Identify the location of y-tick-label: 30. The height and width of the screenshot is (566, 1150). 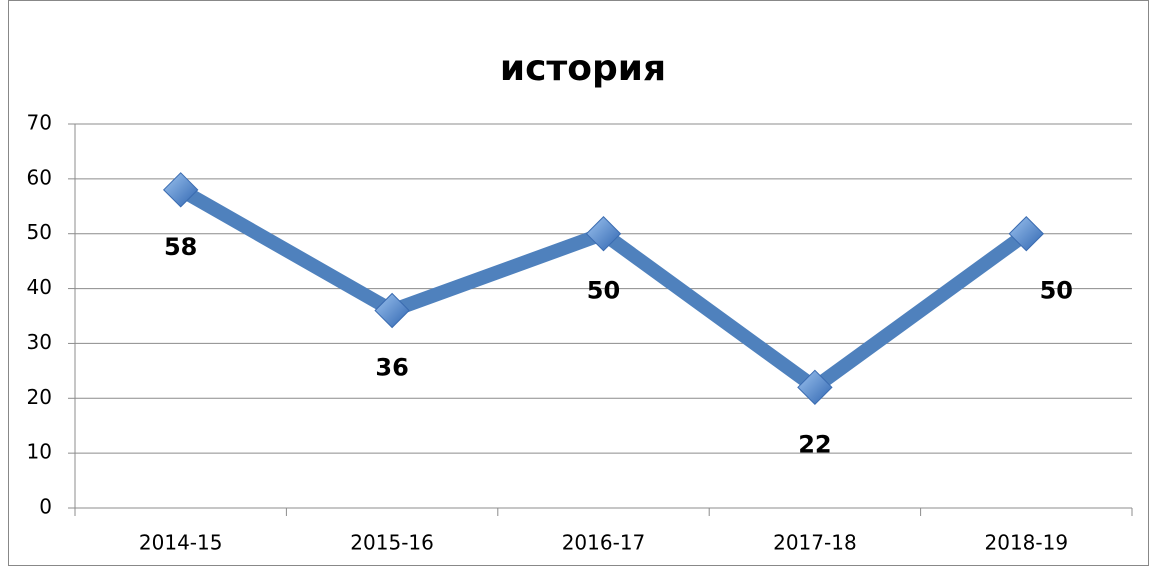
(39, 342).